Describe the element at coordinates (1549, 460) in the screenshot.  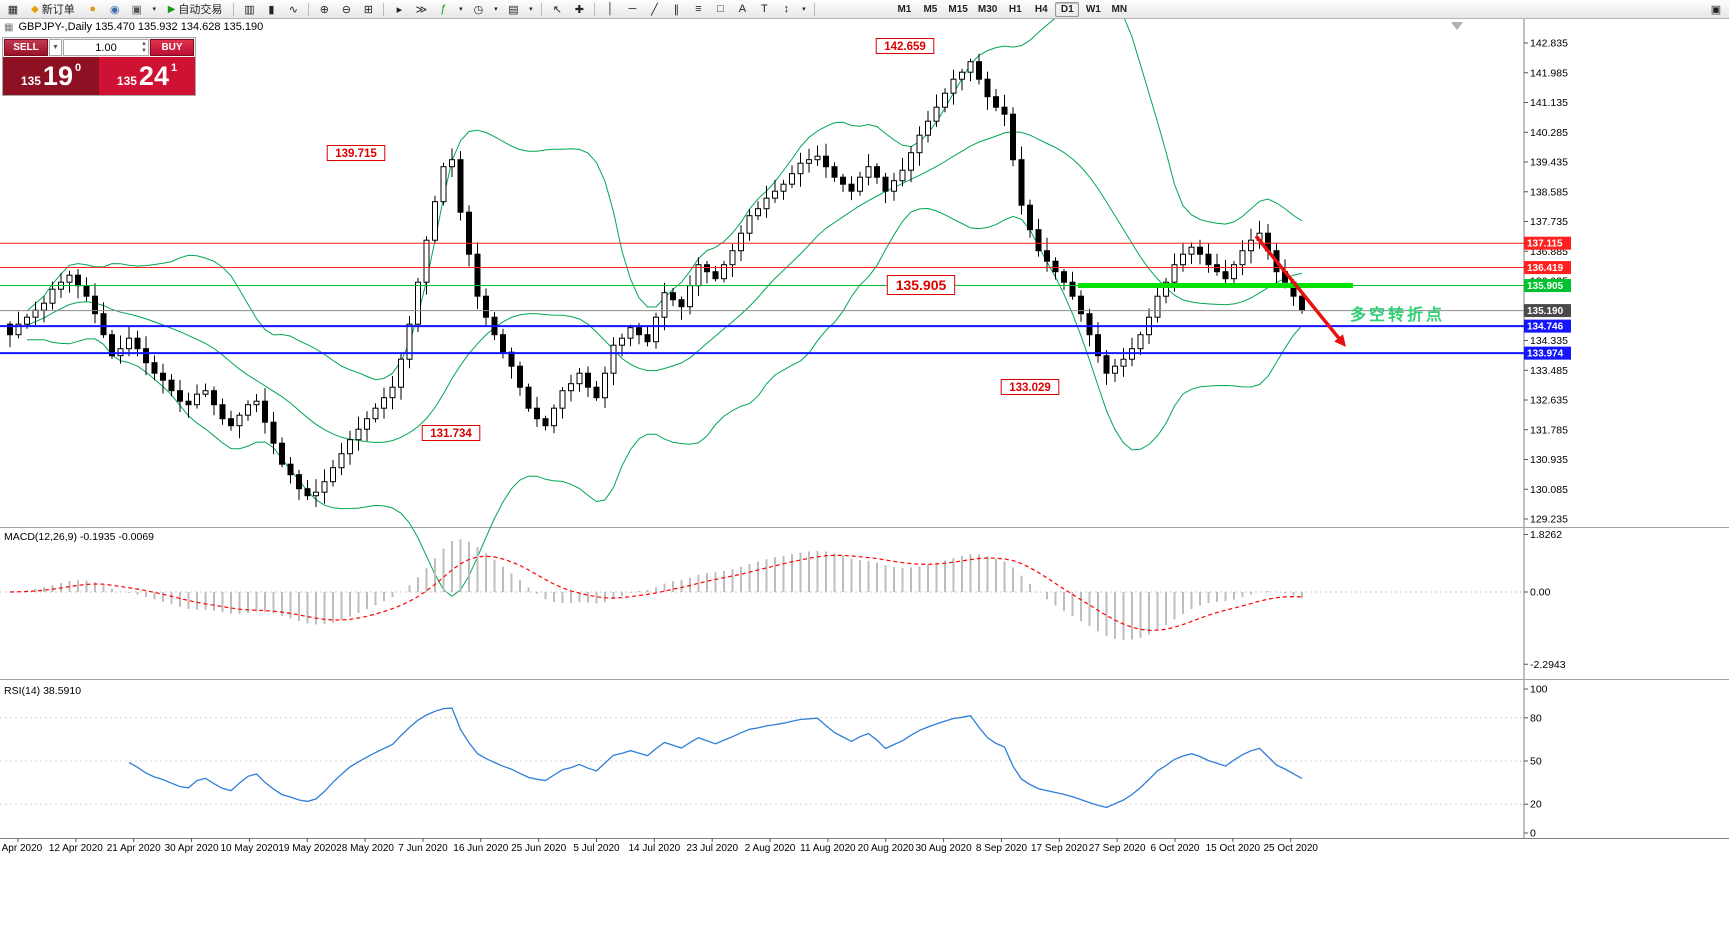
I see `svg-text: 130.935` at that location.